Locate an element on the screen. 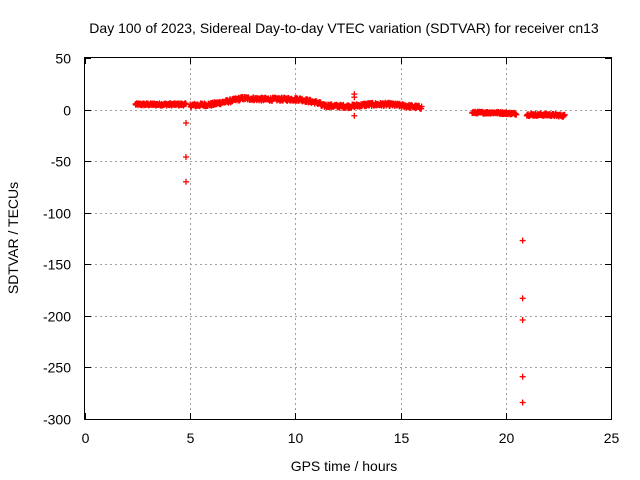  y-tick-label: -200 is located at coordinates (57, 317).